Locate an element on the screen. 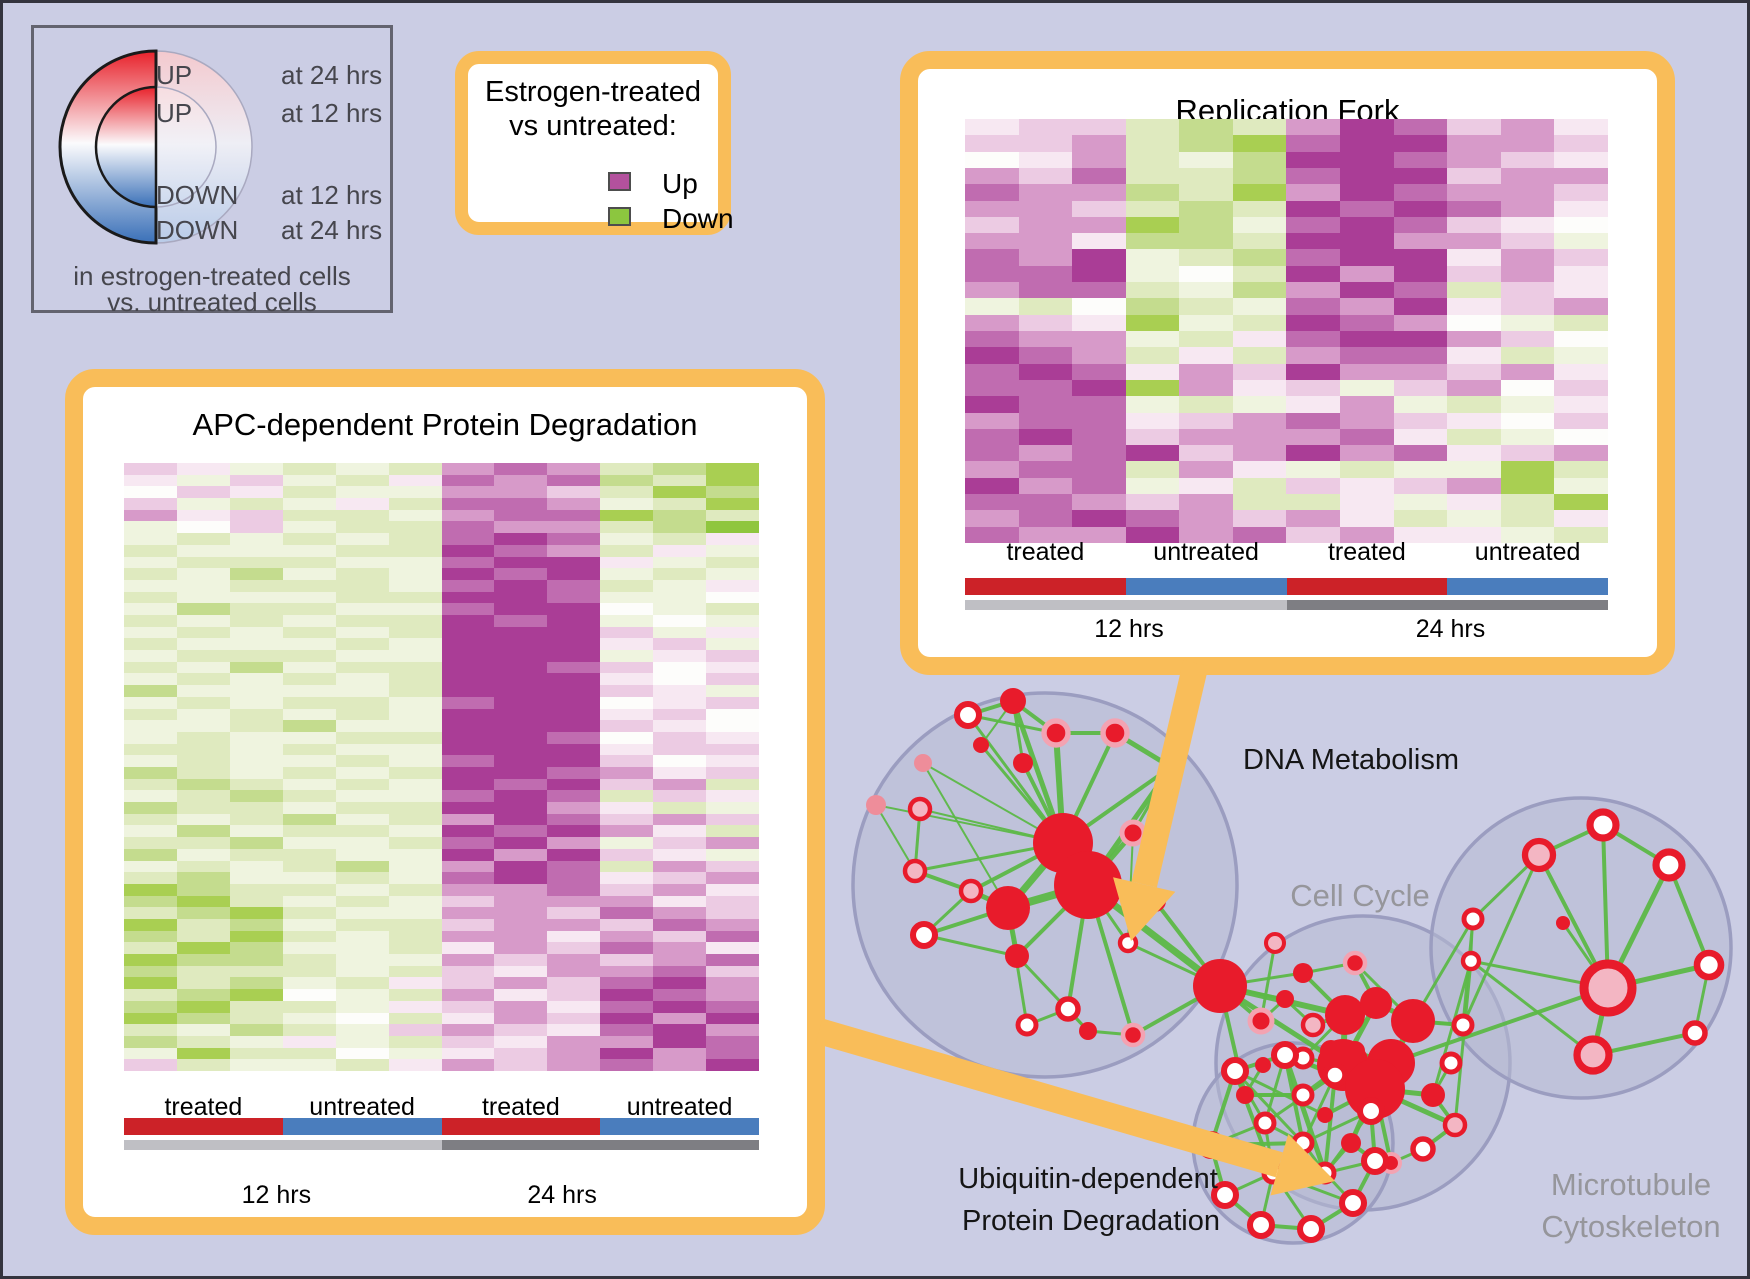 The width and height of the screenshot is (1750, 1279). network-label: DNA Metabolism is located at coordinates (1351, 760).